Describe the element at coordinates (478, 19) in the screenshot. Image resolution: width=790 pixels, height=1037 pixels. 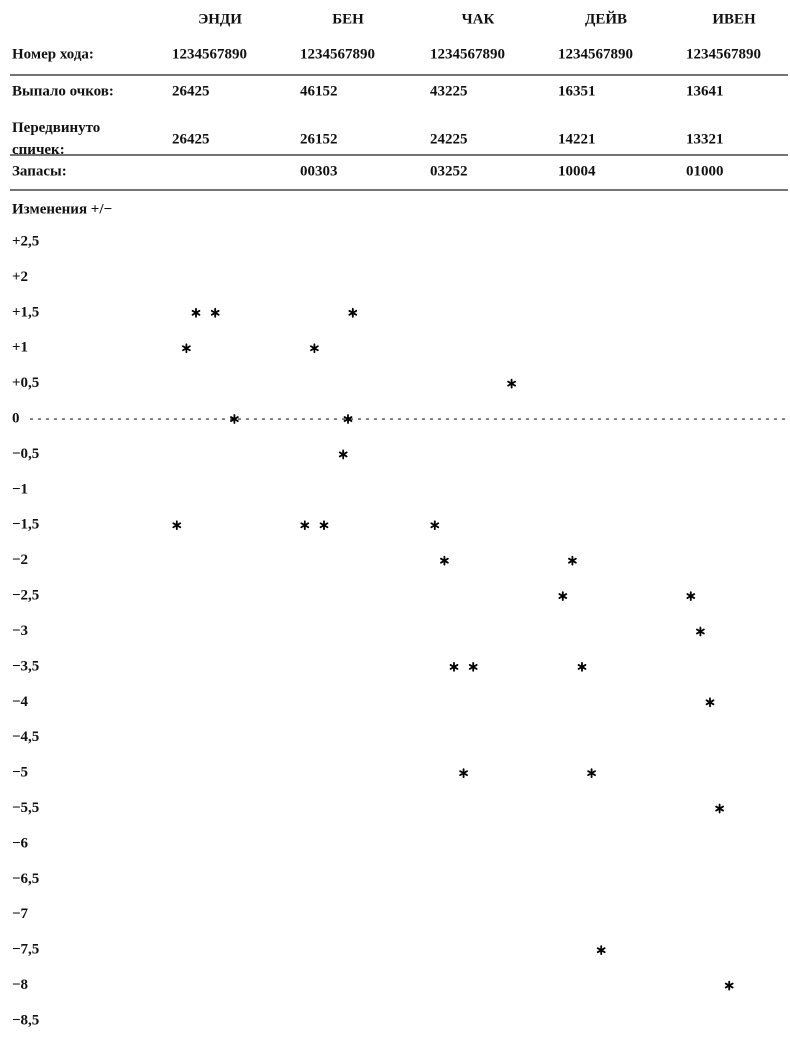
I see `column-header: ЧАК` at that location.